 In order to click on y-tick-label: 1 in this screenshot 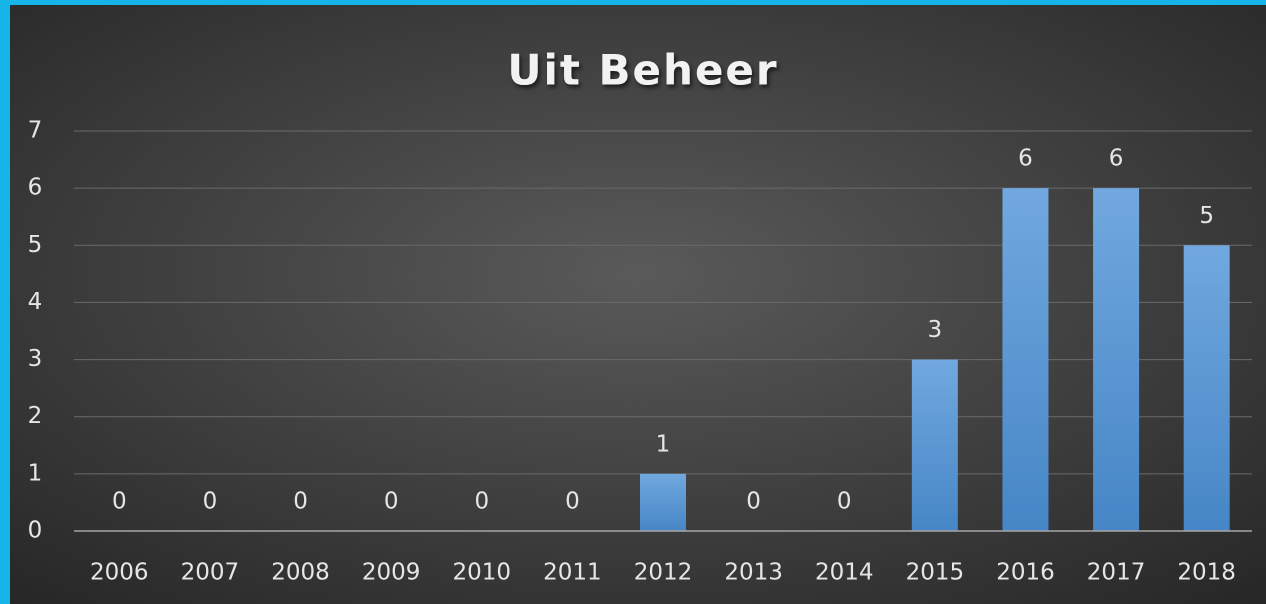, I will do `click(35, 473)`.